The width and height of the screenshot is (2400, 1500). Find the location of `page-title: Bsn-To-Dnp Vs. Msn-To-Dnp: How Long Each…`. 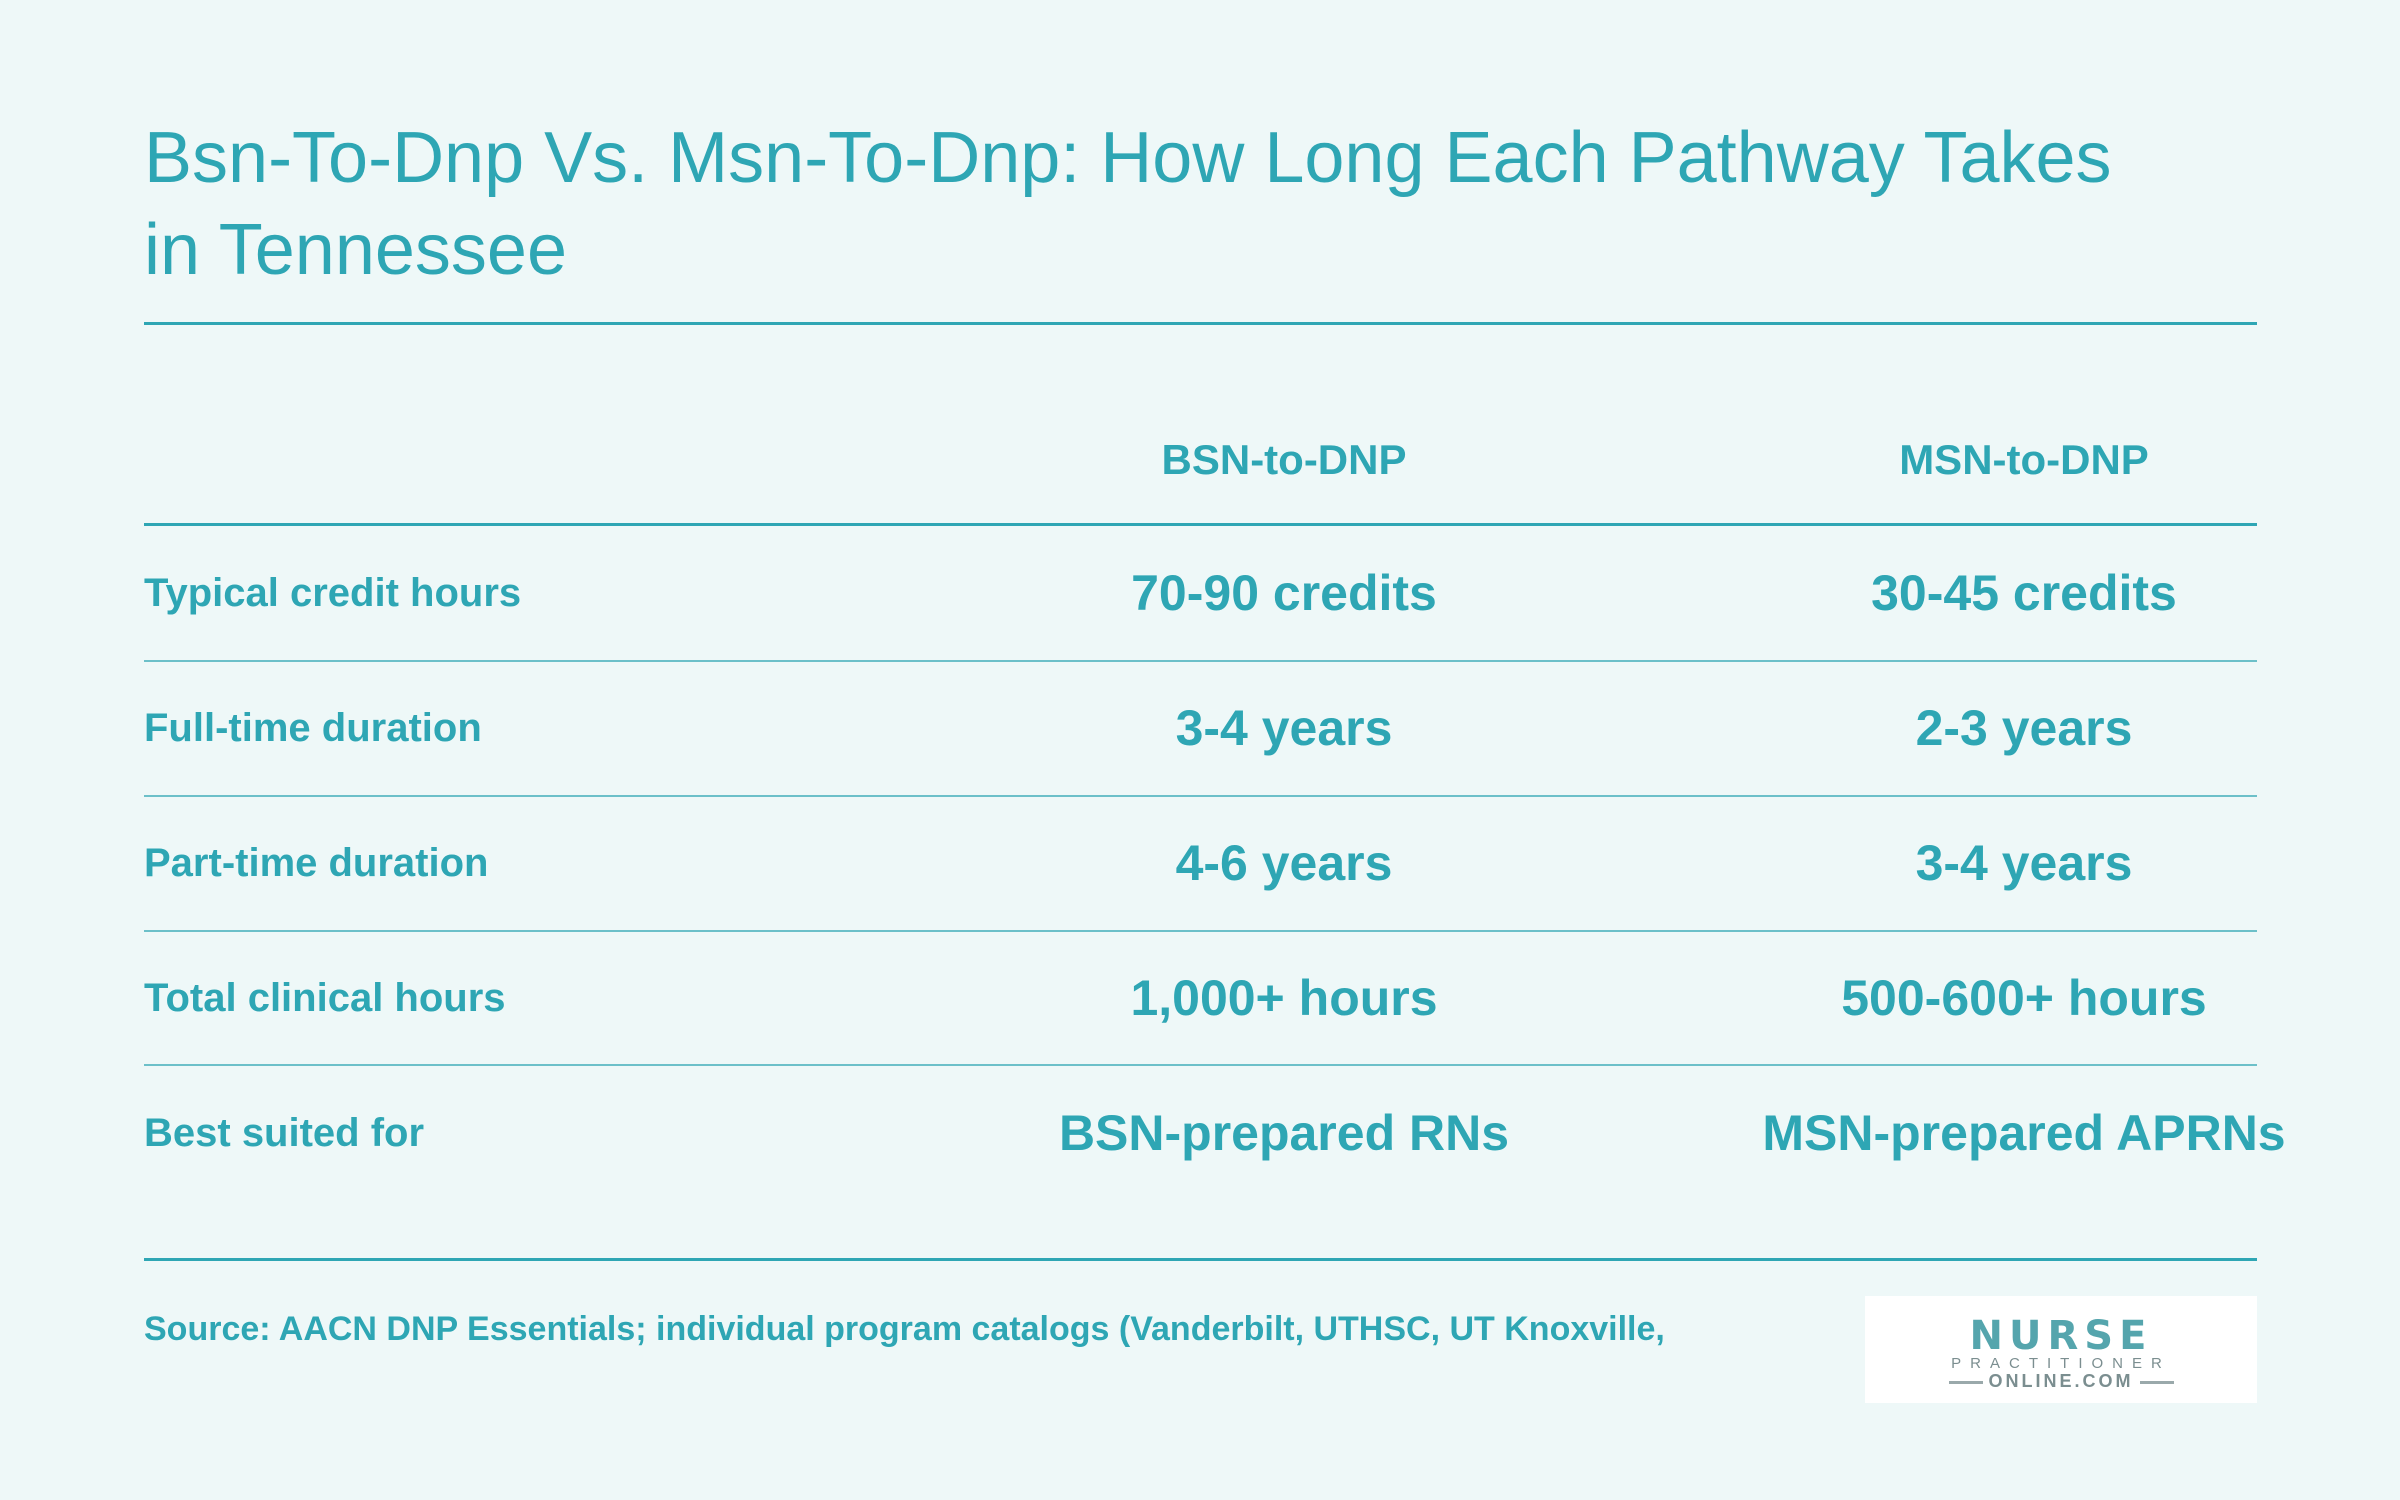

page-title: Bsn-To-Dnp Vs. Msn-To-Dnp: How Long Each… is located at coordinates (1128, 204).